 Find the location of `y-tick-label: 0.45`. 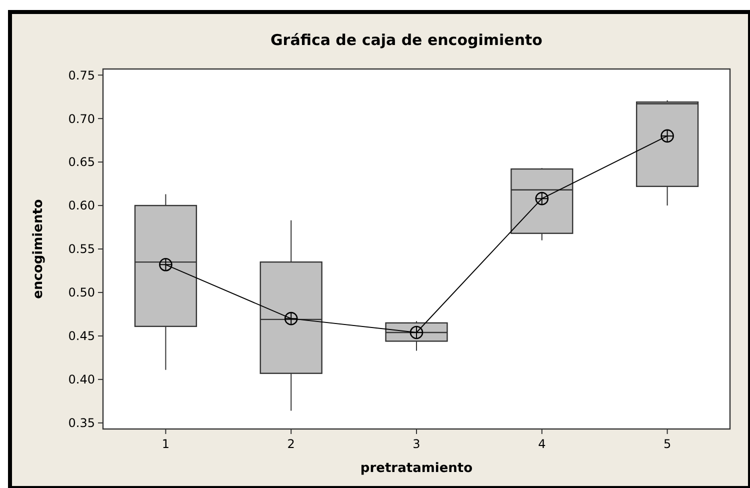

y-tick-label: 0.45 is located at coordinates (81, 336).